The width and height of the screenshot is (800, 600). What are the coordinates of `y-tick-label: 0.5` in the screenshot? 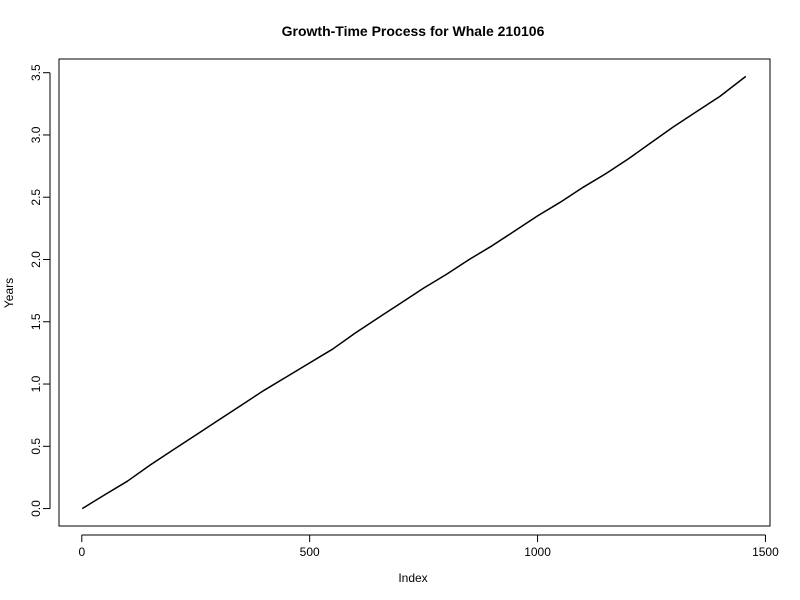 It's located at (36, 446).